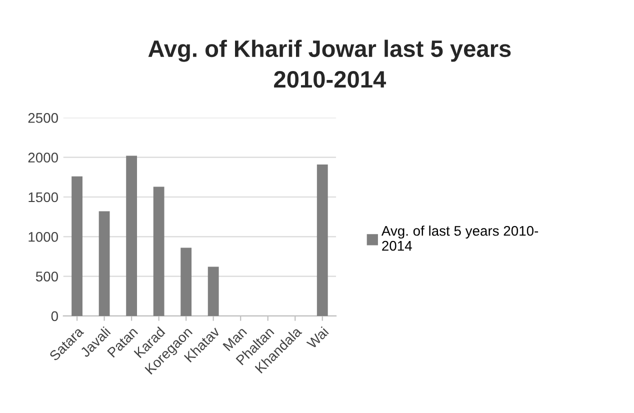  What do you see at coordinates (47, 277) in the screenshot?
I see `y-tick-label: 500` at bounding box center [47, 277].